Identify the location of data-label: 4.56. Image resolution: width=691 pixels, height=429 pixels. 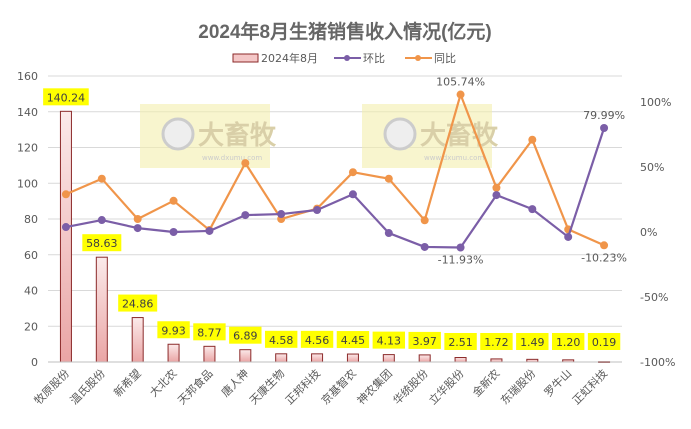
(317, 340).